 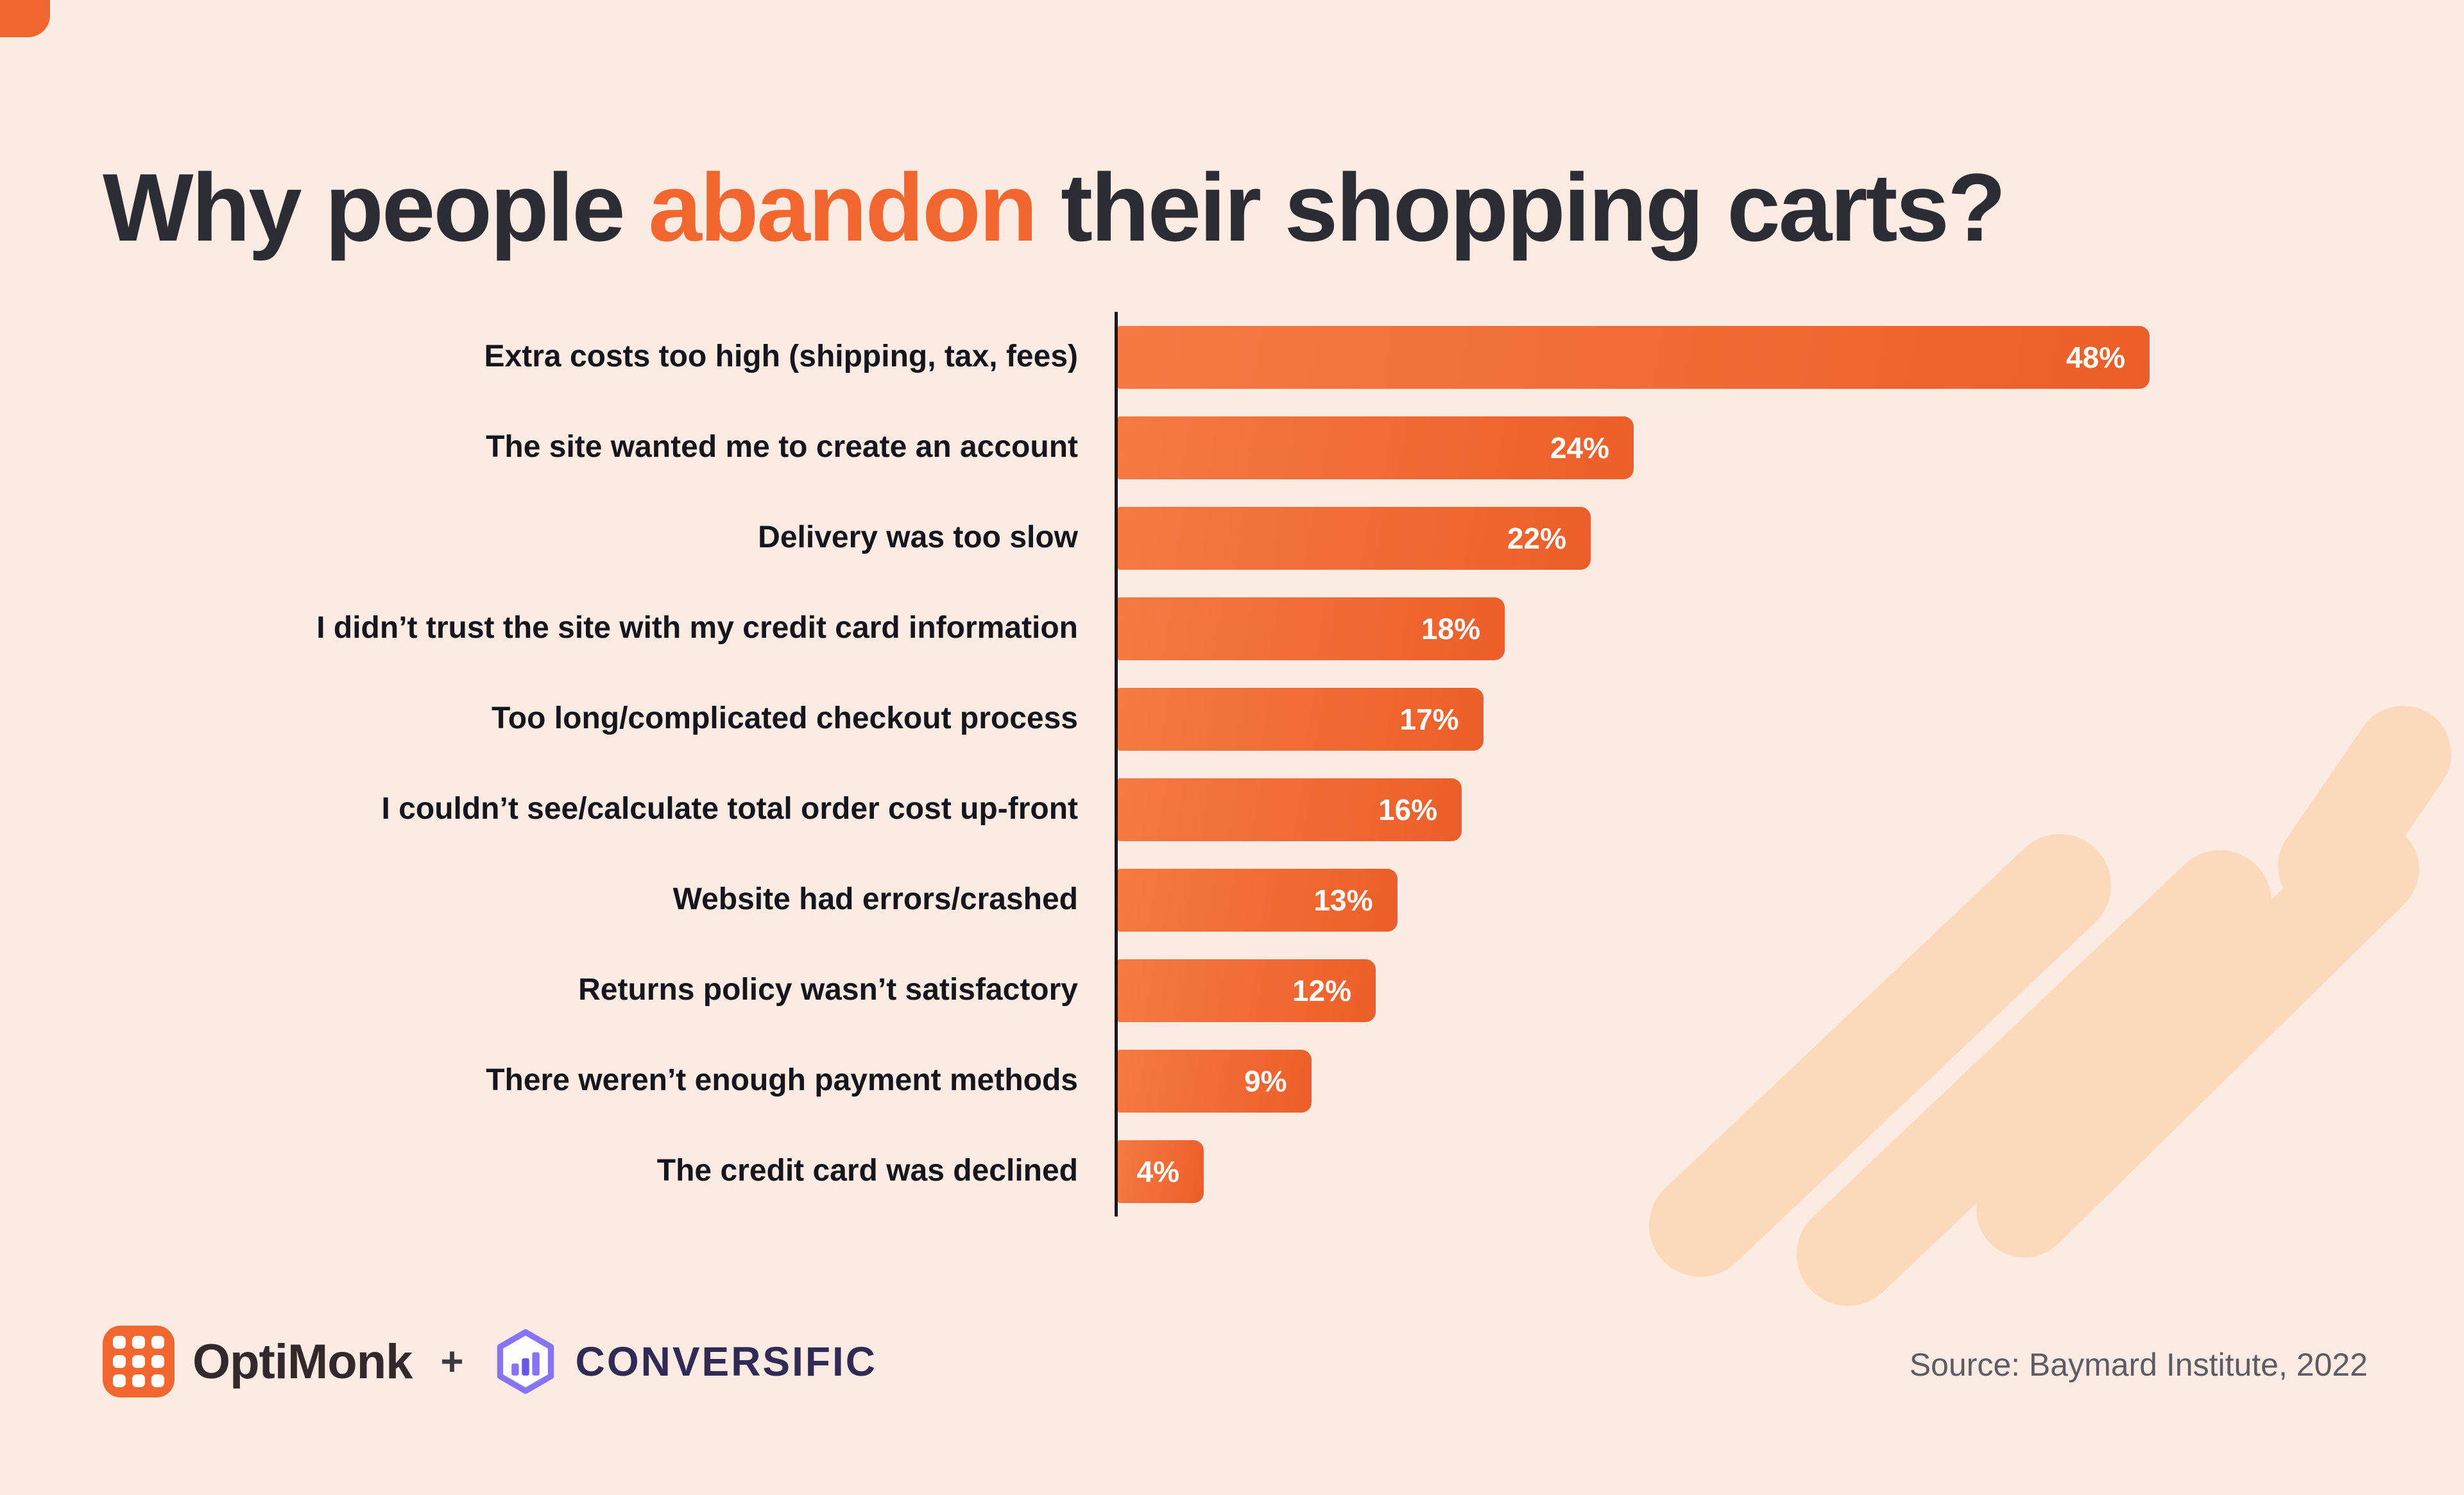 I want to click on bar-track: 12%, so click(x=1632, y=990).